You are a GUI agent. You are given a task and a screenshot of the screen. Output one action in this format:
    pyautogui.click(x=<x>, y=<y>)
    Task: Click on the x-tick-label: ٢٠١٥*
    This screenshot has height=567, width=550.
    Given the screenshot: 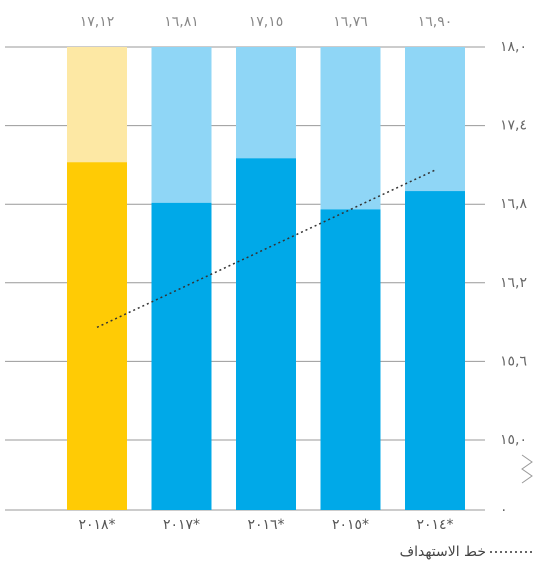 What is the action you would take?
    pyautogui.click(x=350, y=525)
    